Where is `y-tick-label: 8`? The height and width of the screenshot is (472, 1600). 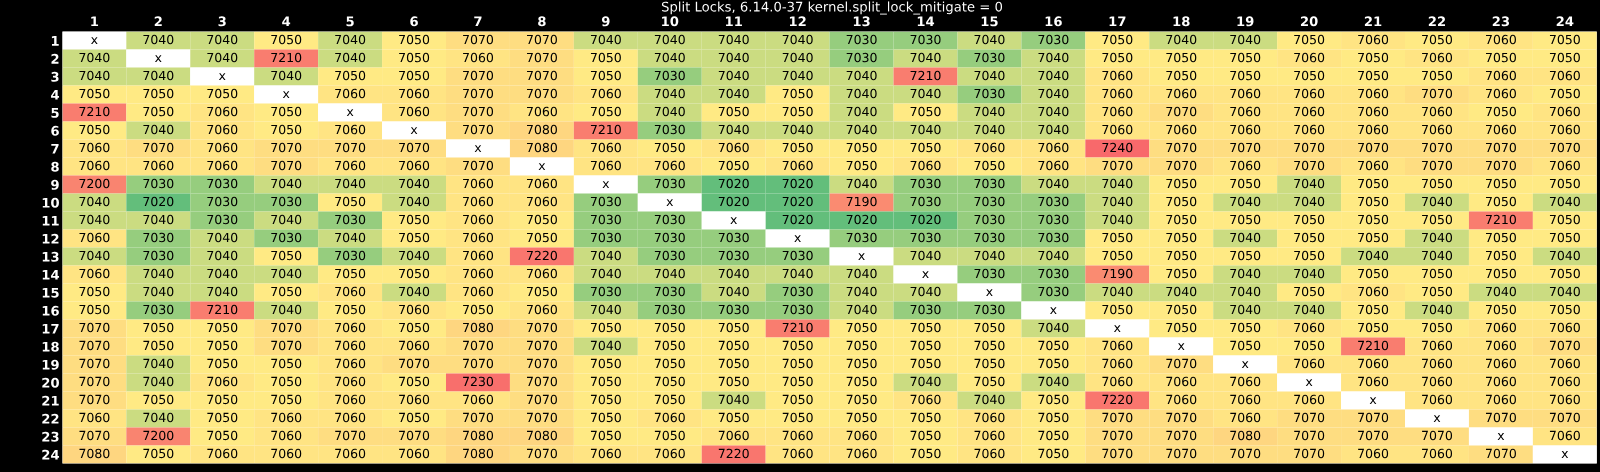
y-tick-label: 8 is located at coordinates (55, 166).